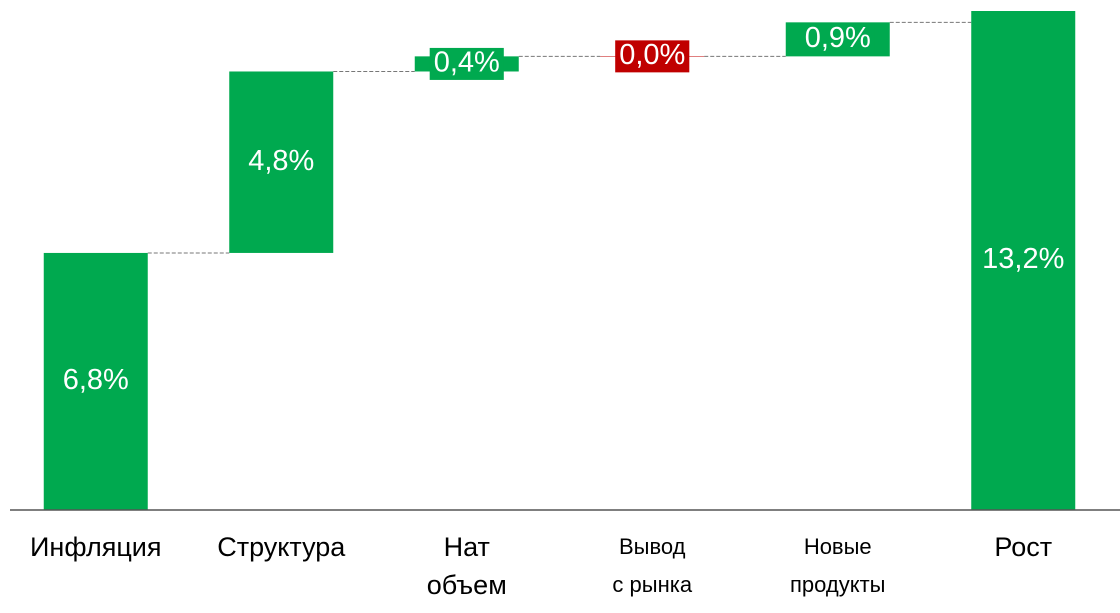 This screenshot has height=613, width=1120. What do you see at coordinates (652, 565) in the screenshot?
I see `category-label: Вывод с рынка` at bounding box center [652, 565].